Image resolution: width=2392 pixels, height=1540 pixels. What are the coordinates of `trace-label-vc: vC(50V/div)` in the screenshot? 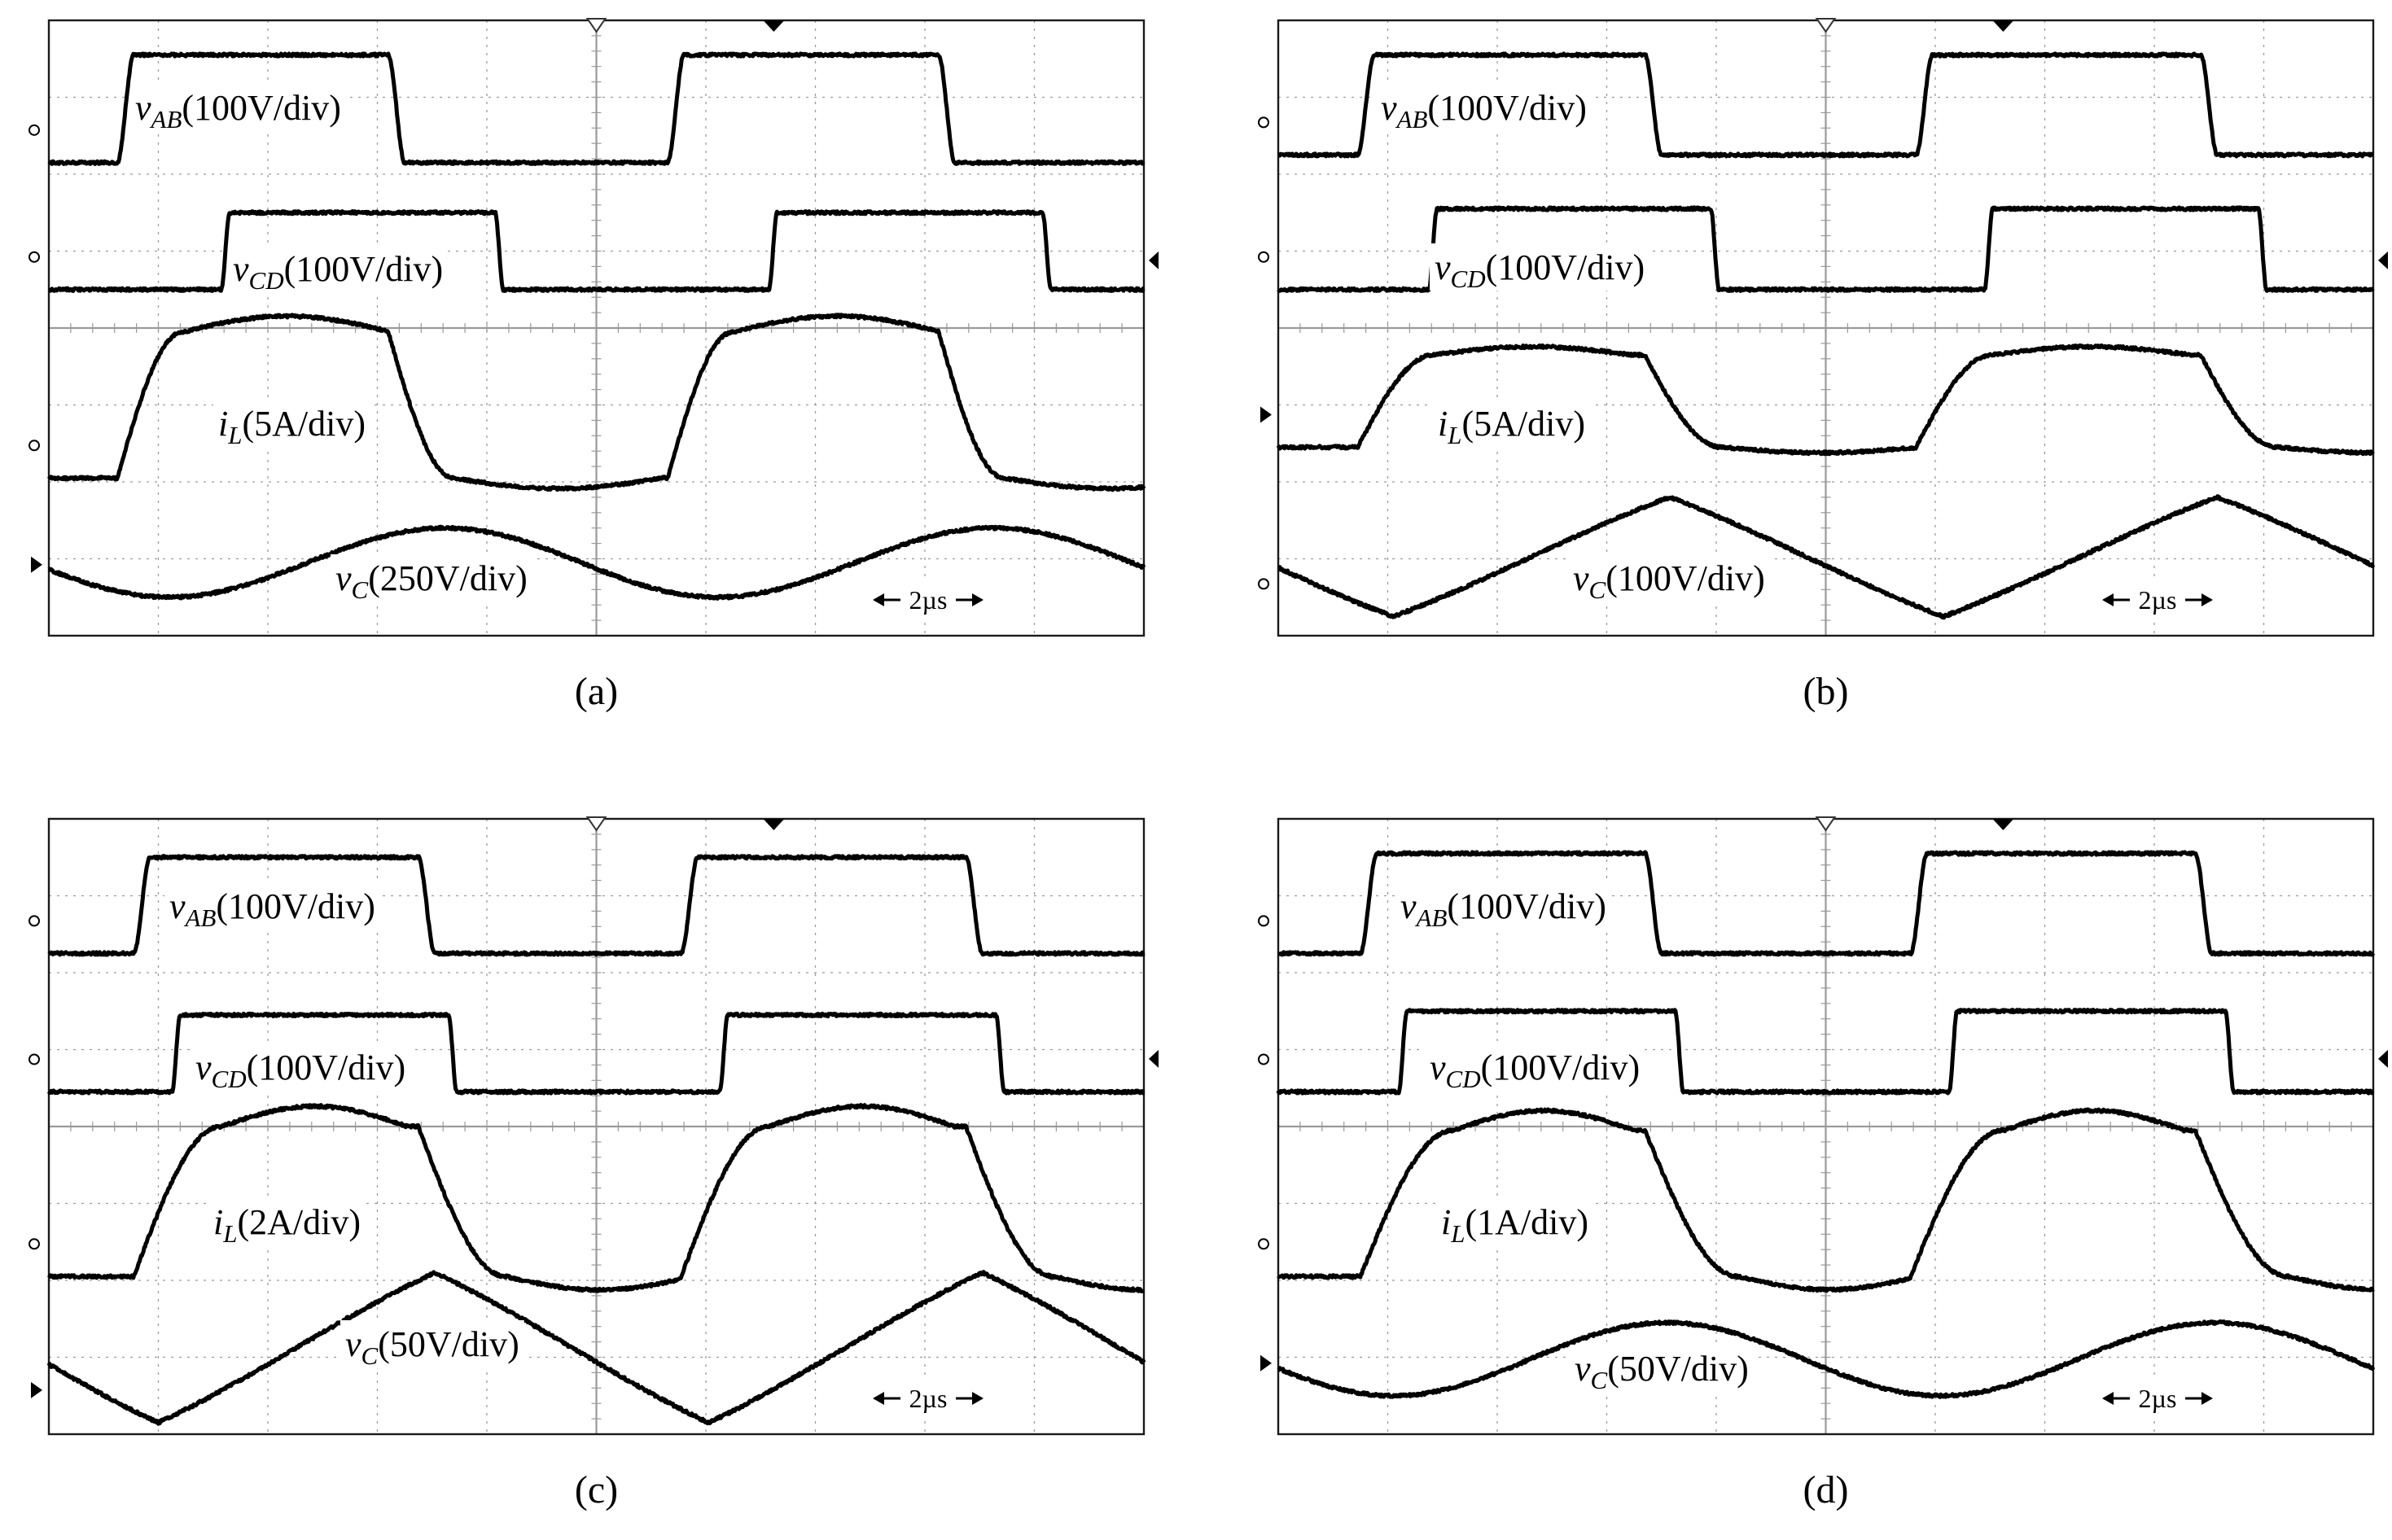 It's located at (432, 1347).